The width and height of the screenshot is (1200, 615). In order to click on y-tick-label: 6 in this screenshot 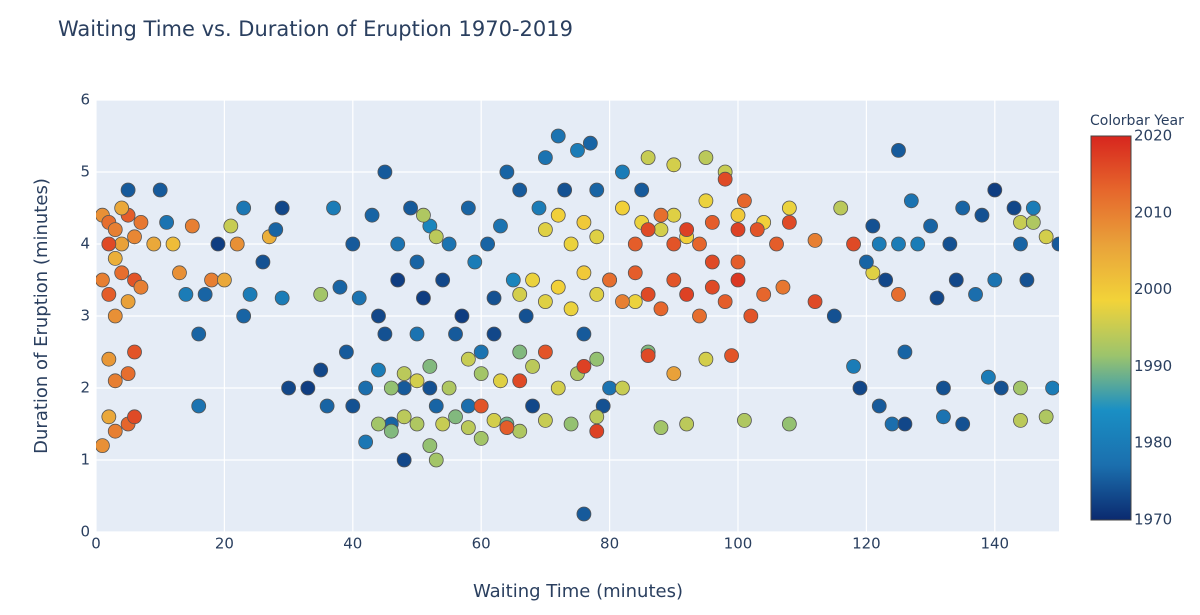, I will do `click(85, 100)`.